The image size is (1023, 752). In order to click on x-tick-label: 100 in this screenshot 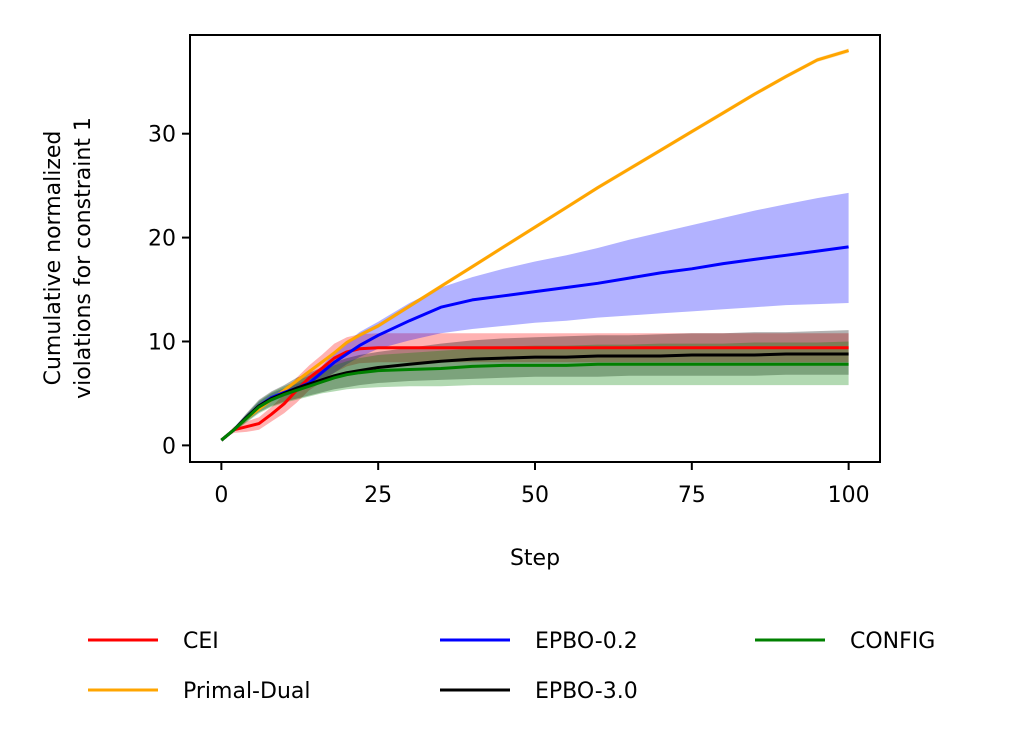, I will do `click(849, 495)`.